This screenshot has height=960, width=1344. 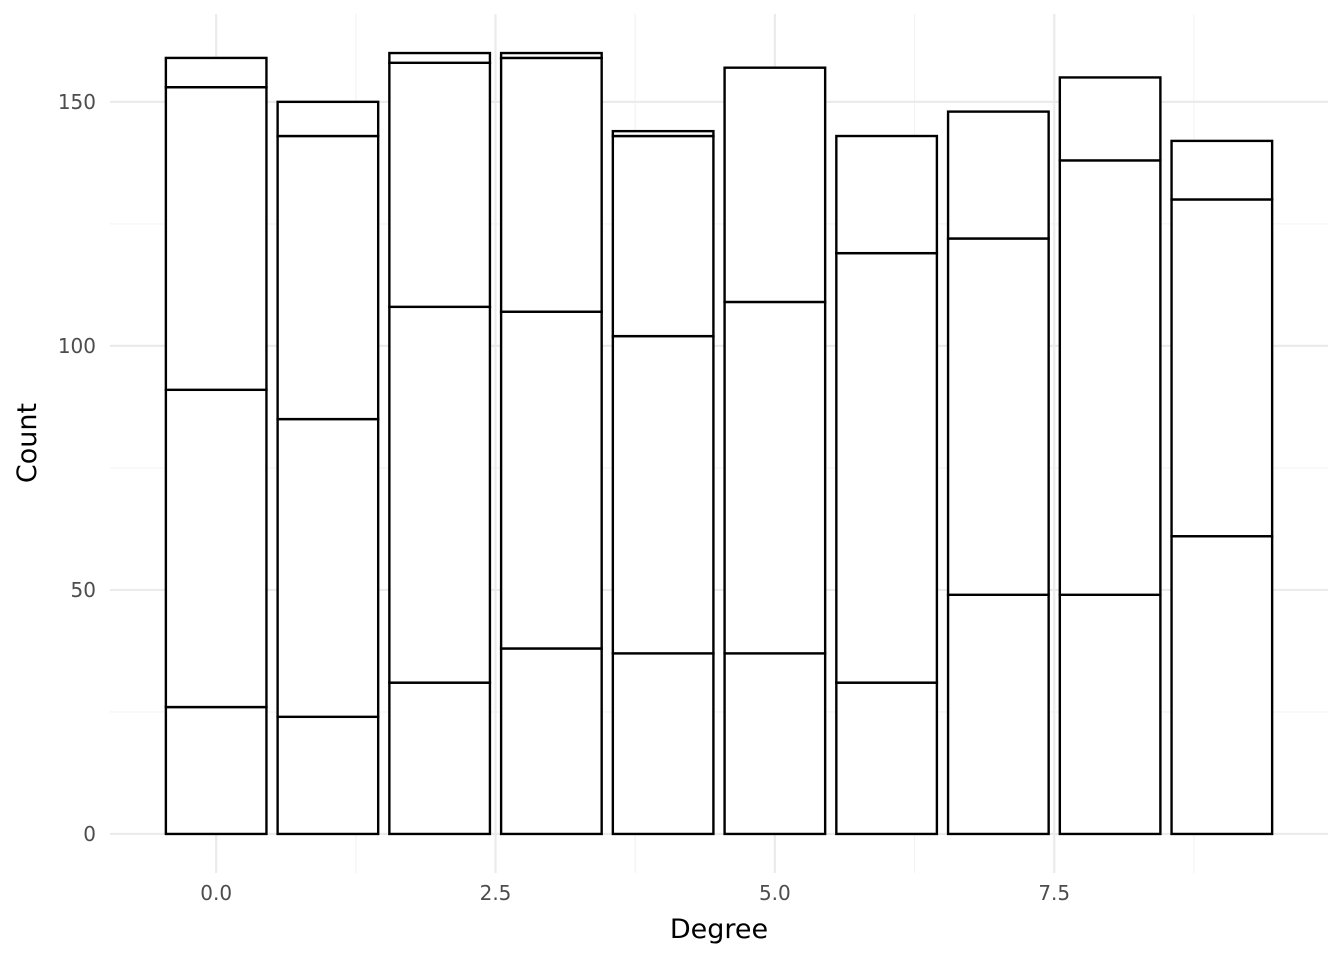 What do you see at coordinates (27, 443) in the screenshot?
I see `y-axis-title: Count` at bounding box center [27, 443].